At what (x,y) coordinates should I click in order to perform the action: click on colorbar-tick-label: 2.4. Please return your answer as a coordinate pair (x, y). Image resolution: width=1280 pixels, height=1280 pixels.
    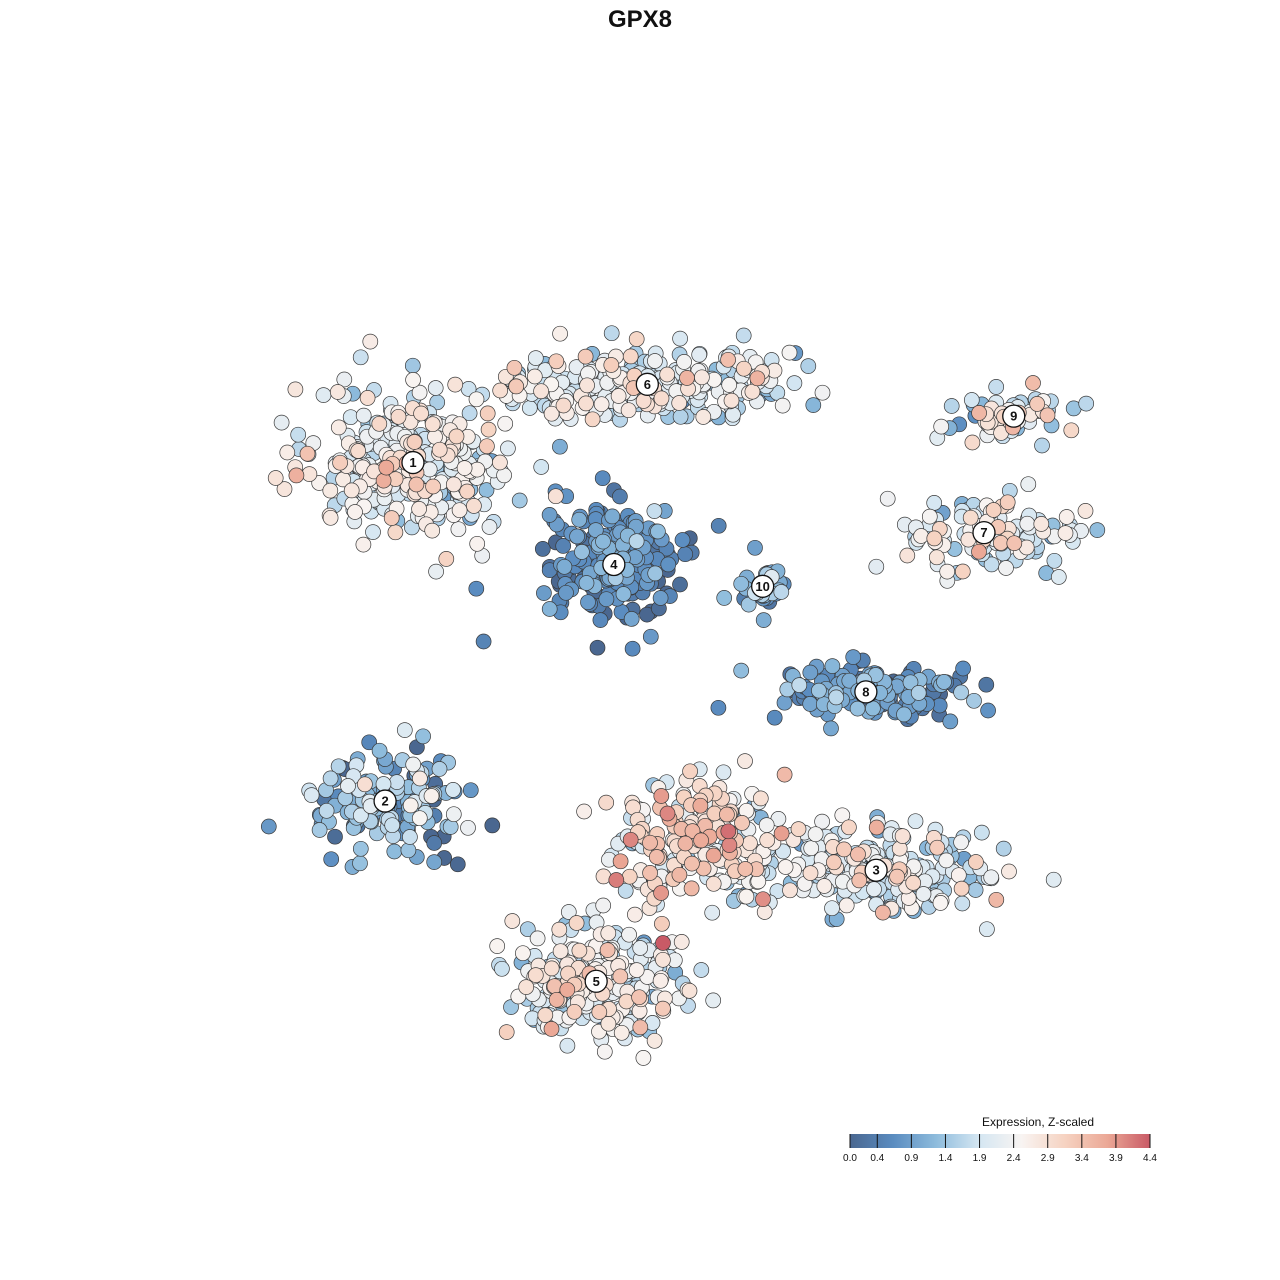
    Looking at the image, I should click on (1014, 1158).